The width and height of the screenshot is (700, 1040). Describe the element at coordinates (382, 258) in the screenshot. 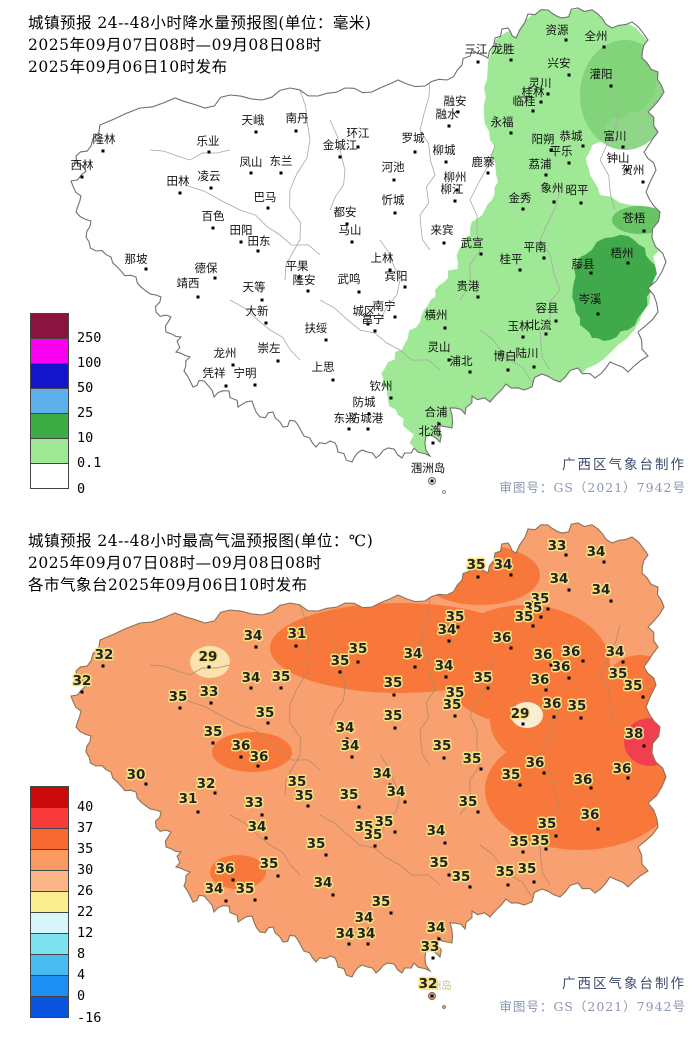

I see `city-label: 上林` at that location.